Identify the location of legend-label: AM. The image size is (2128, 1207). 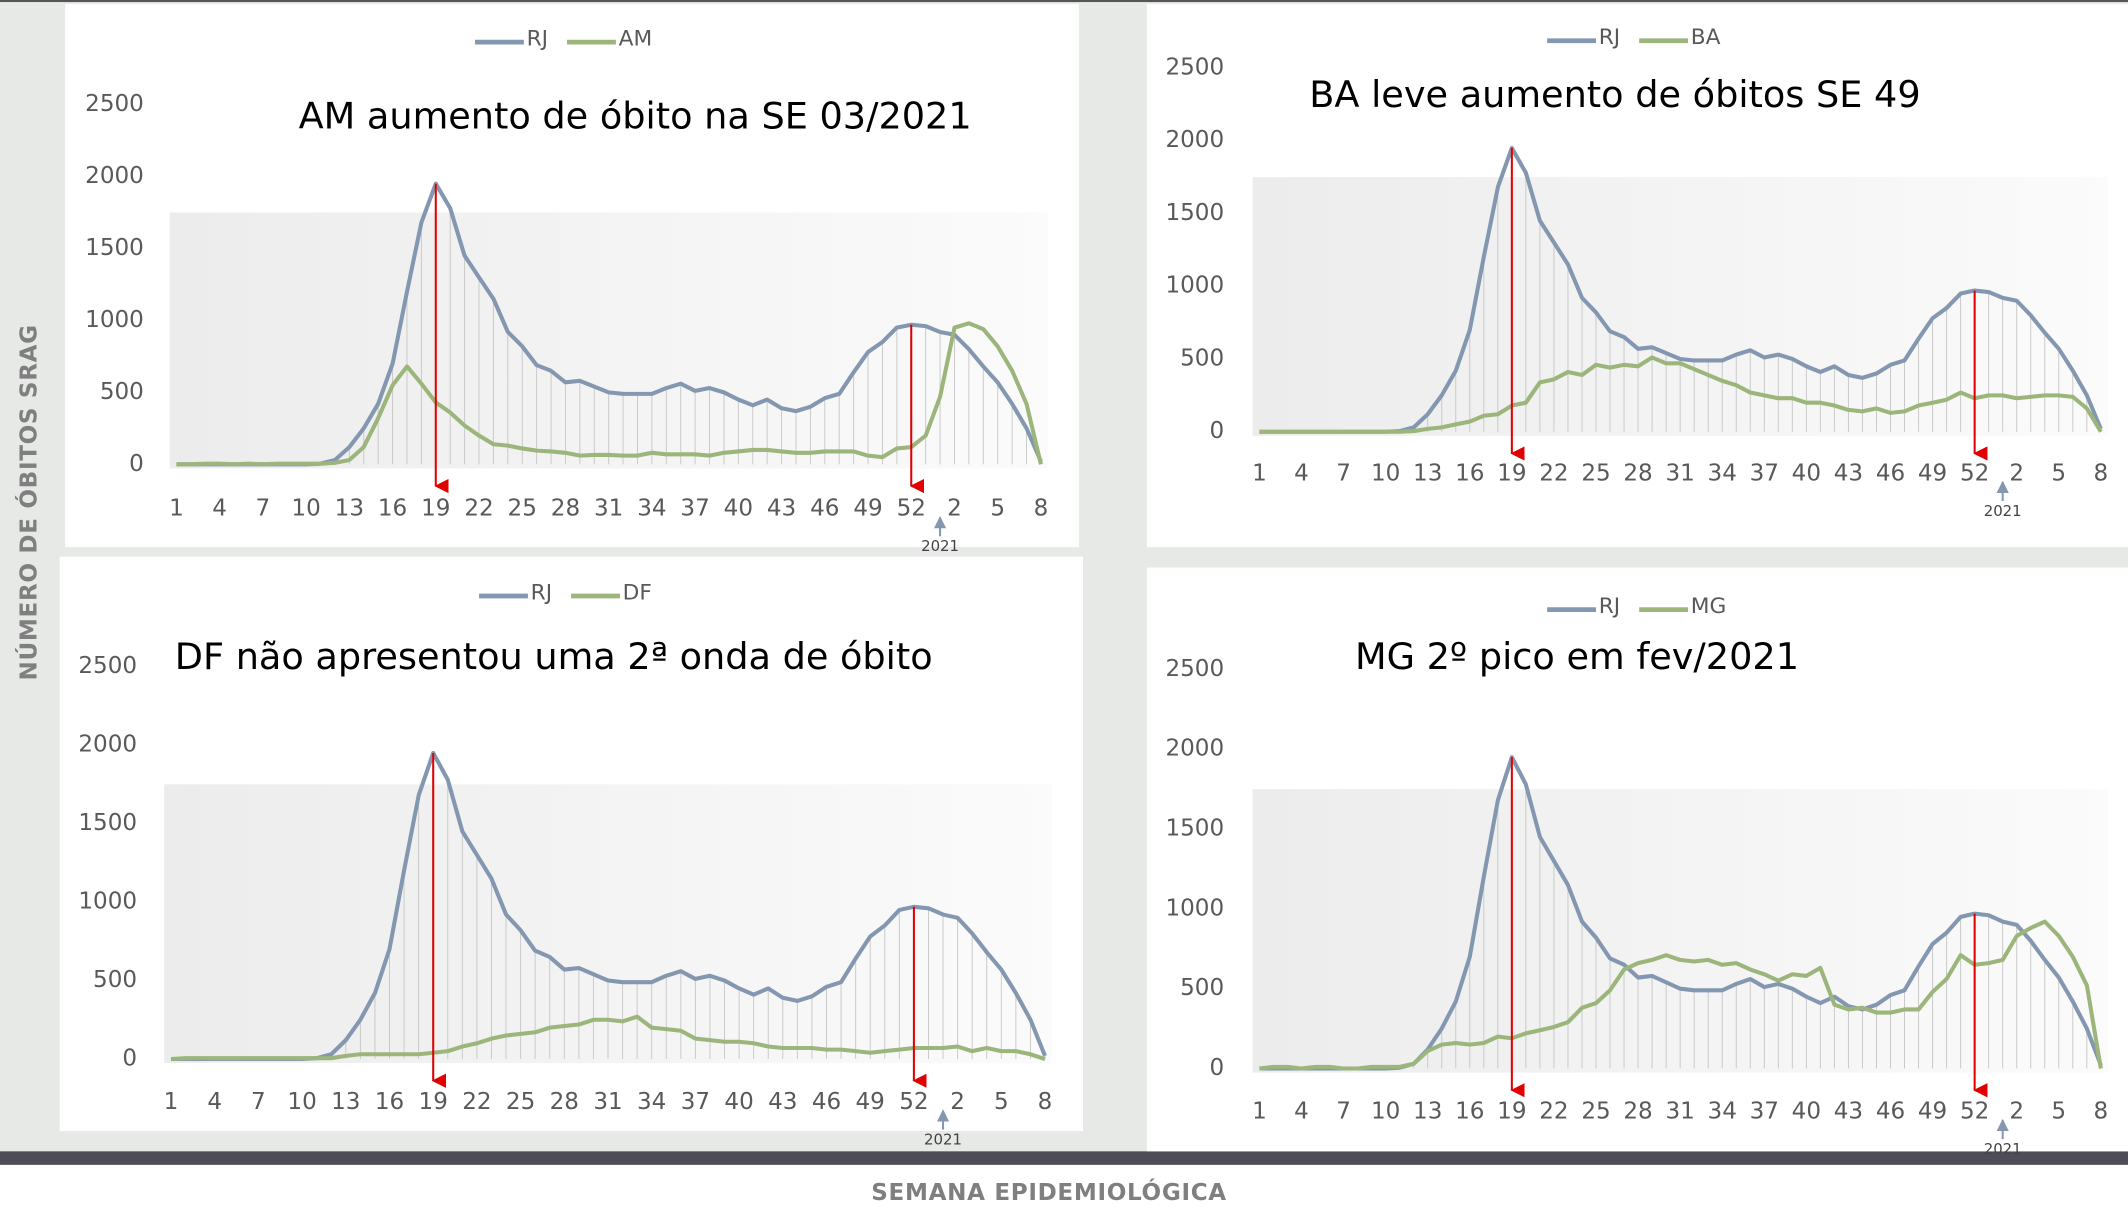
(636, 38).